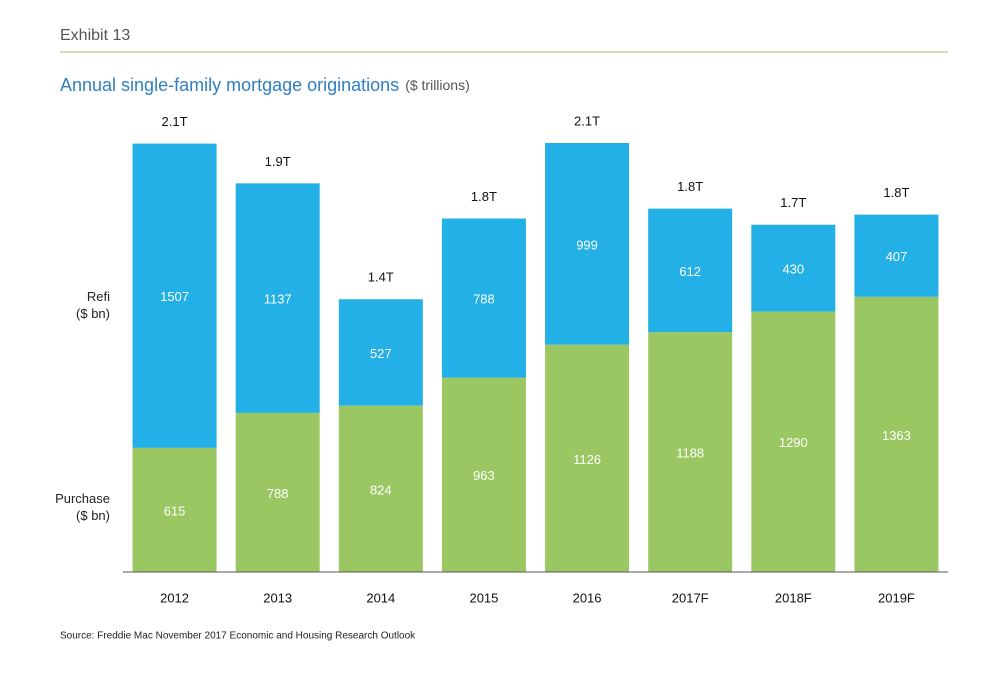 This screenshot has height=692, width=1000. I want to click on total-label: 1.7T, so click(793, 202).